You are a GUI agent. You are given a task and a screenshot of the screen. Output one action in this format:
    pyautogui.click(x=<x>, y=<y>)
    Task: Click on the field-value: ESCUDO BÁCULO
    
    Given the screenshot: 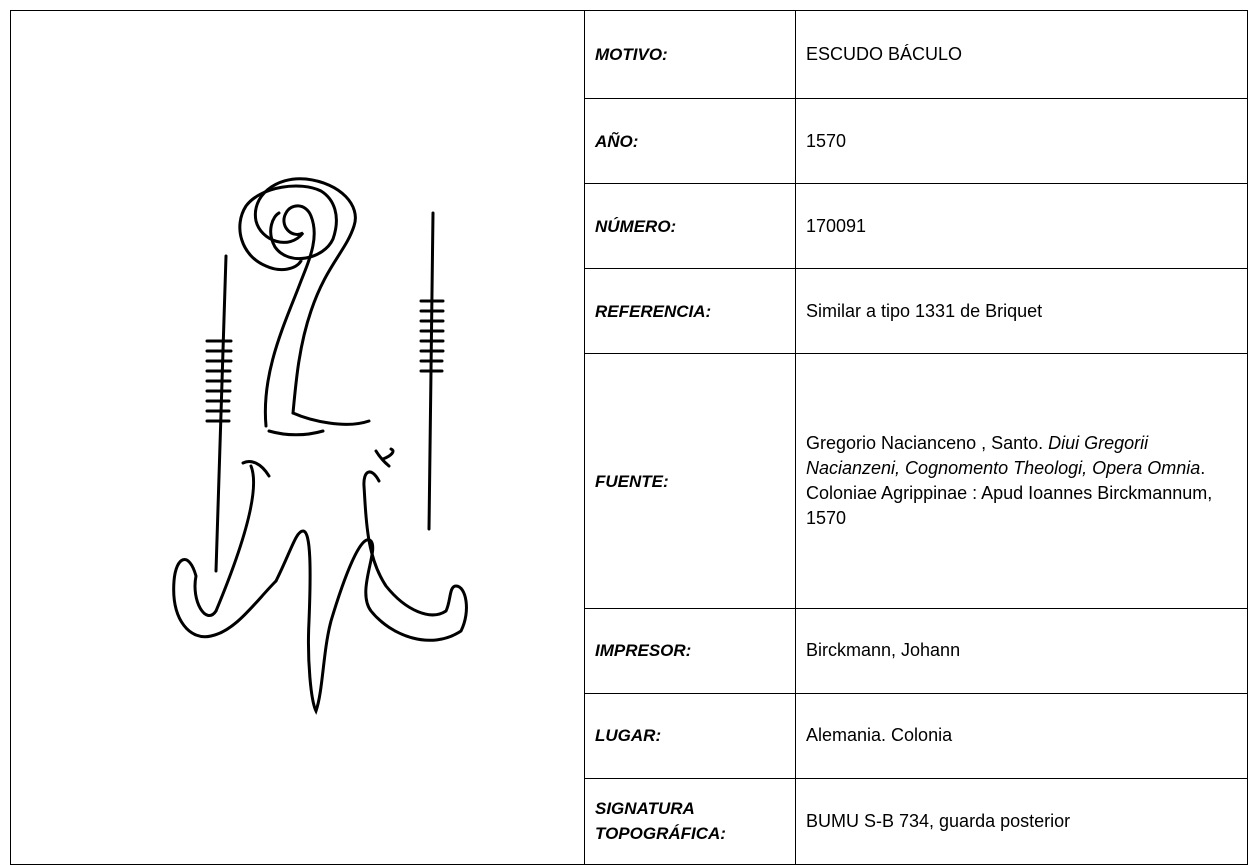 What is the action you would take?
    pyautogui.click(x=1021, y=54)
    